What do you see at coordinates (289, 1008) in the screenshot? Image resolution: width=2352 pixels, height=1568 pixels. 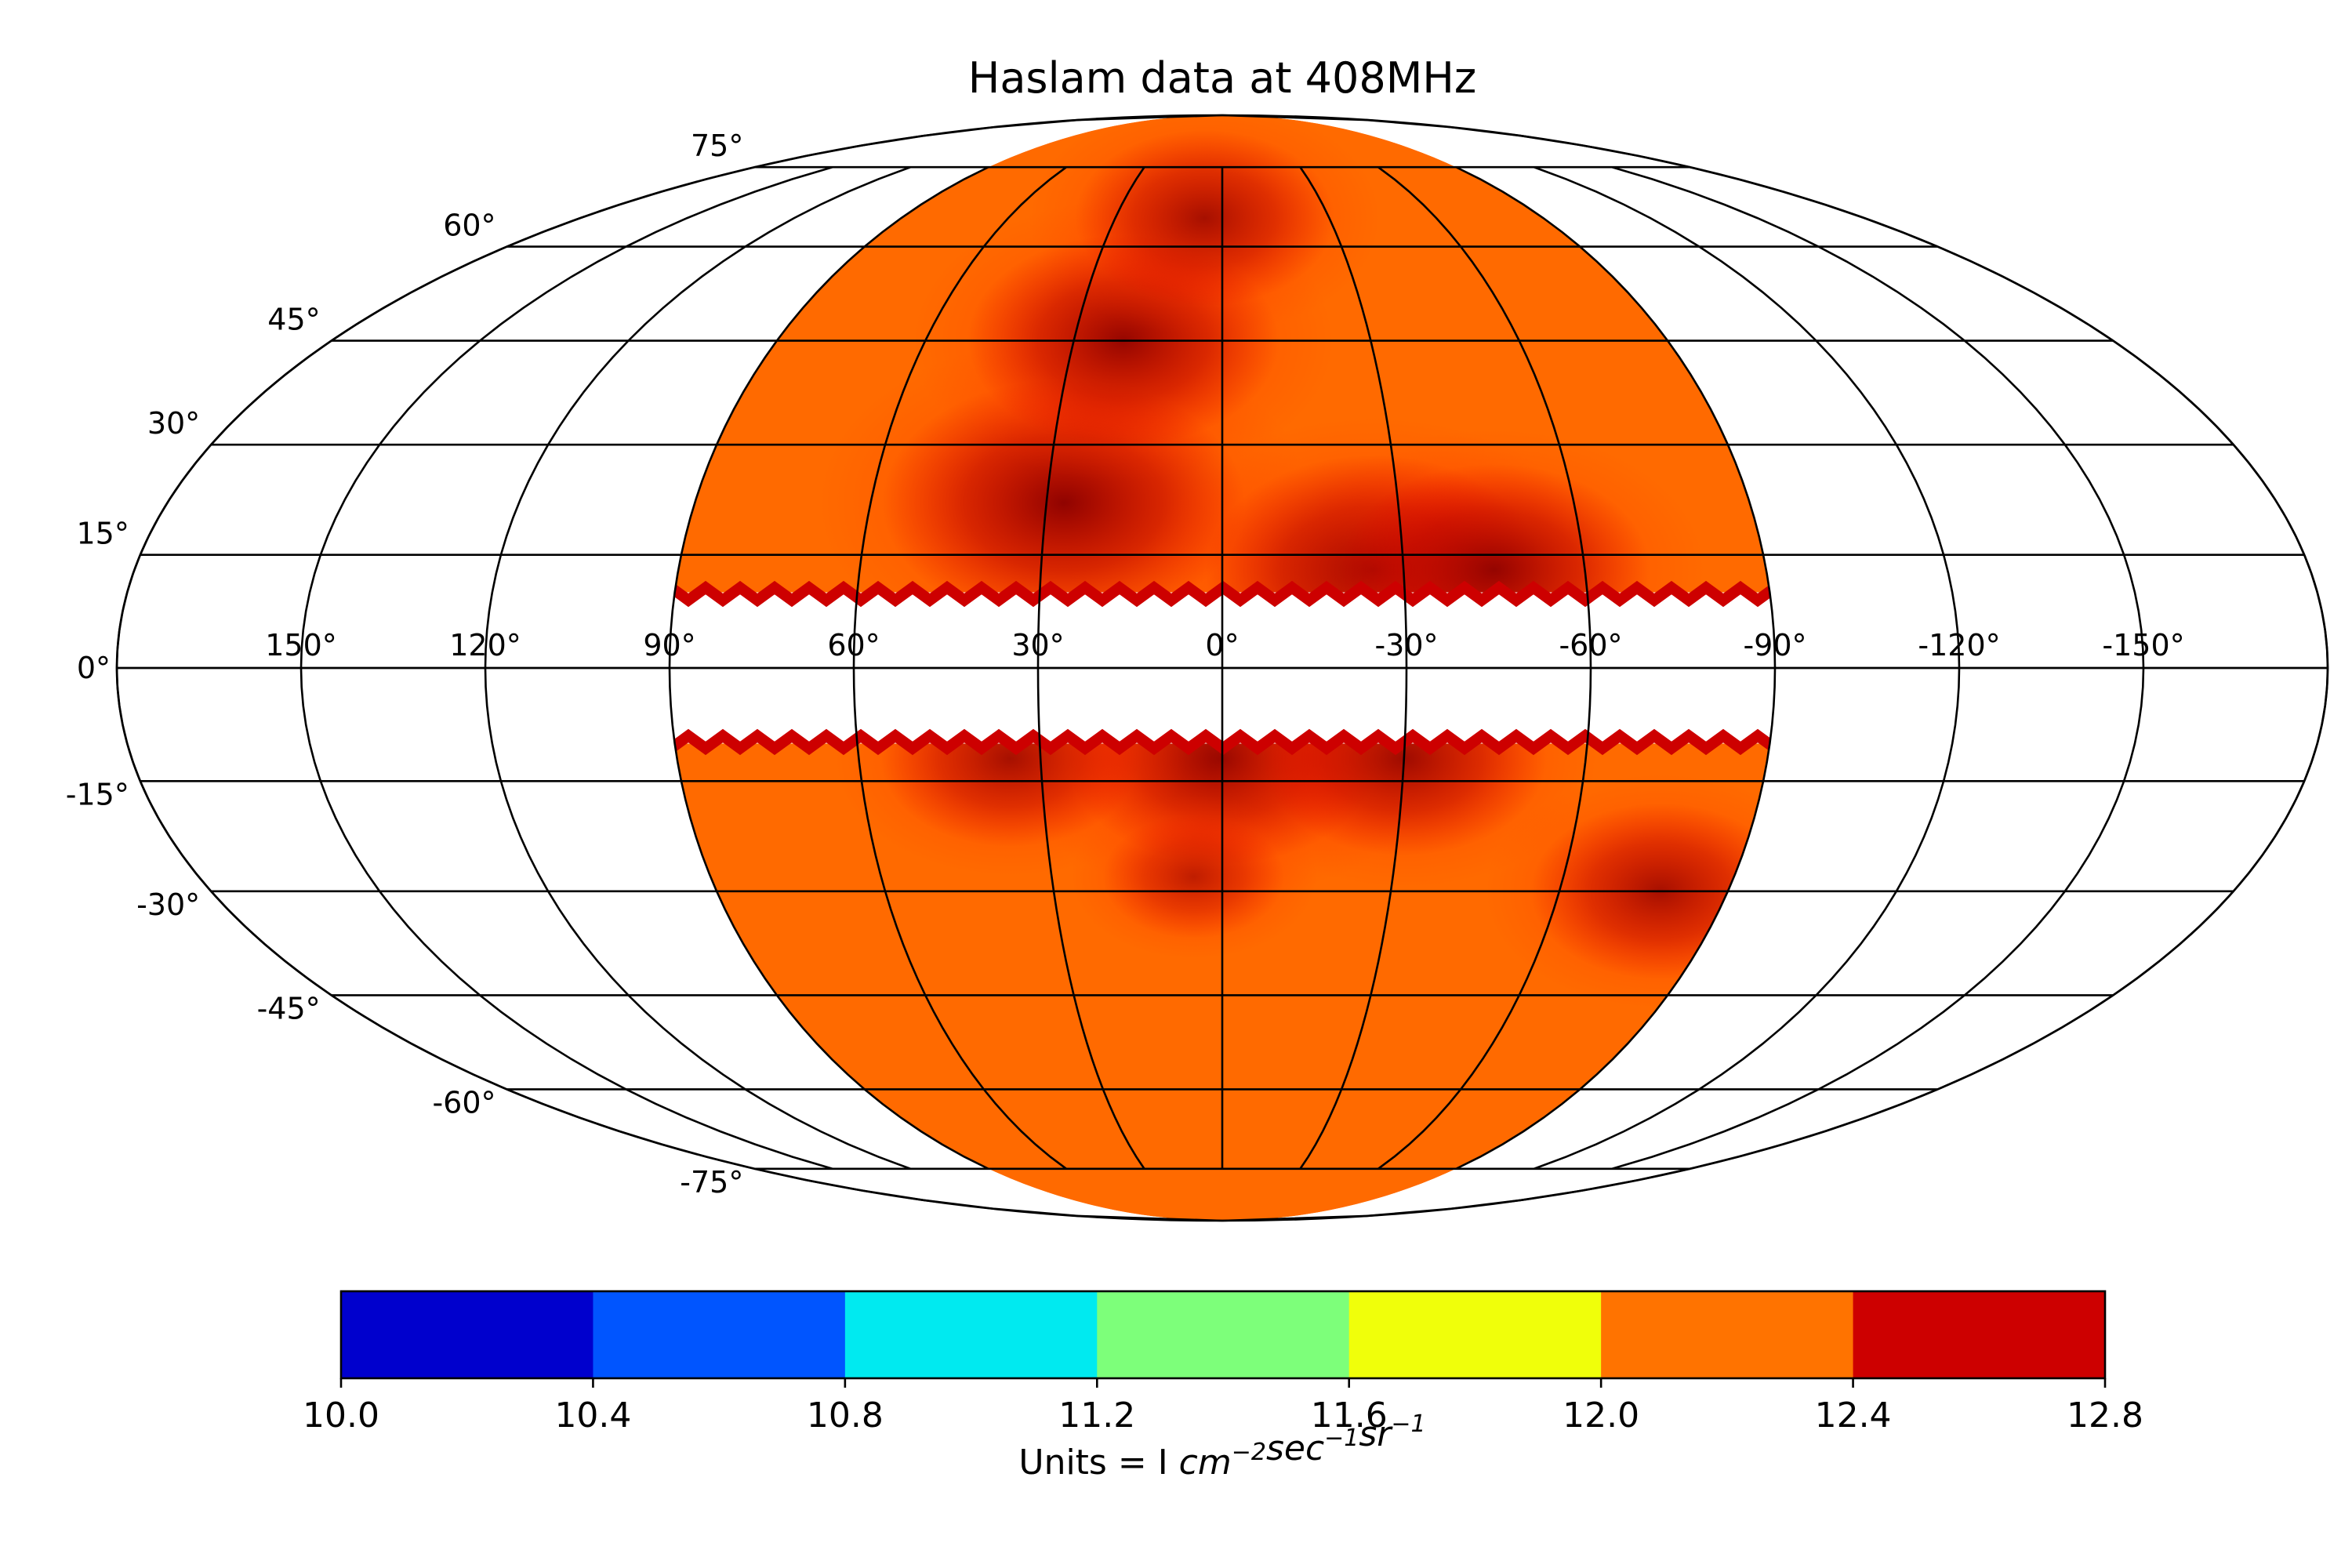 I see `latitude-tick-label: -45°` at bounding box center [289, 1008].